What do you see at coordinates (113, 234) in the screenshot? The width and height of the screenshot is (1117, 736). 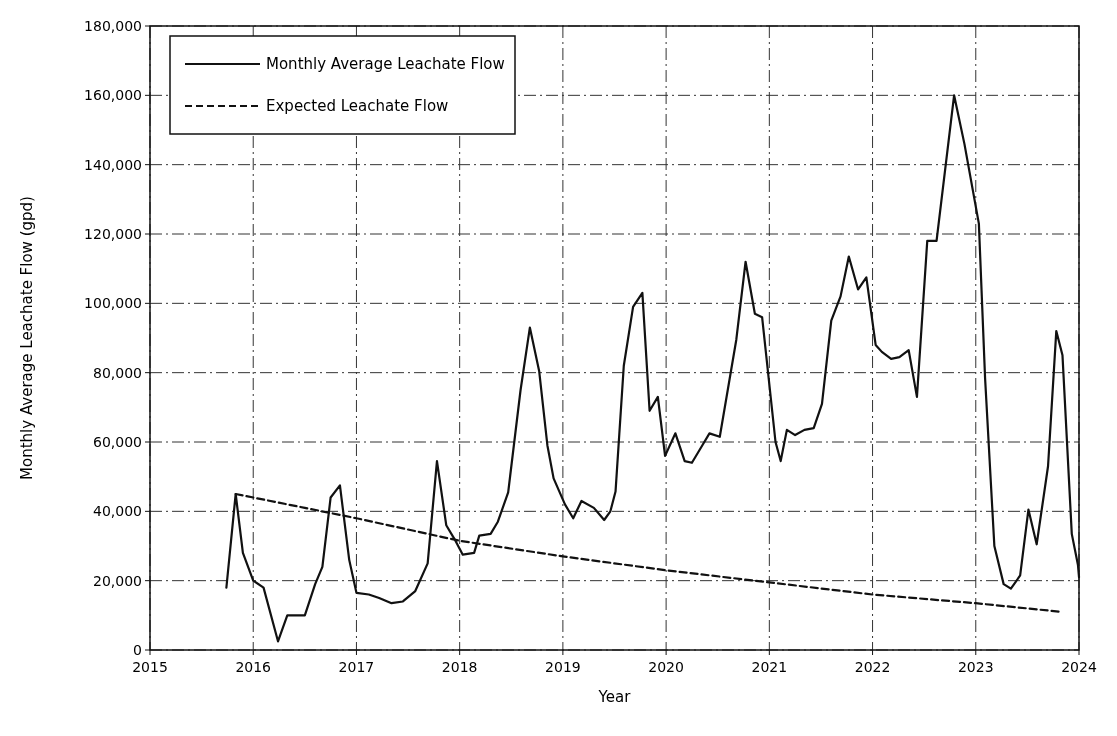 I see `y-tick-label: 120,000` at bounding box center [113, 234].